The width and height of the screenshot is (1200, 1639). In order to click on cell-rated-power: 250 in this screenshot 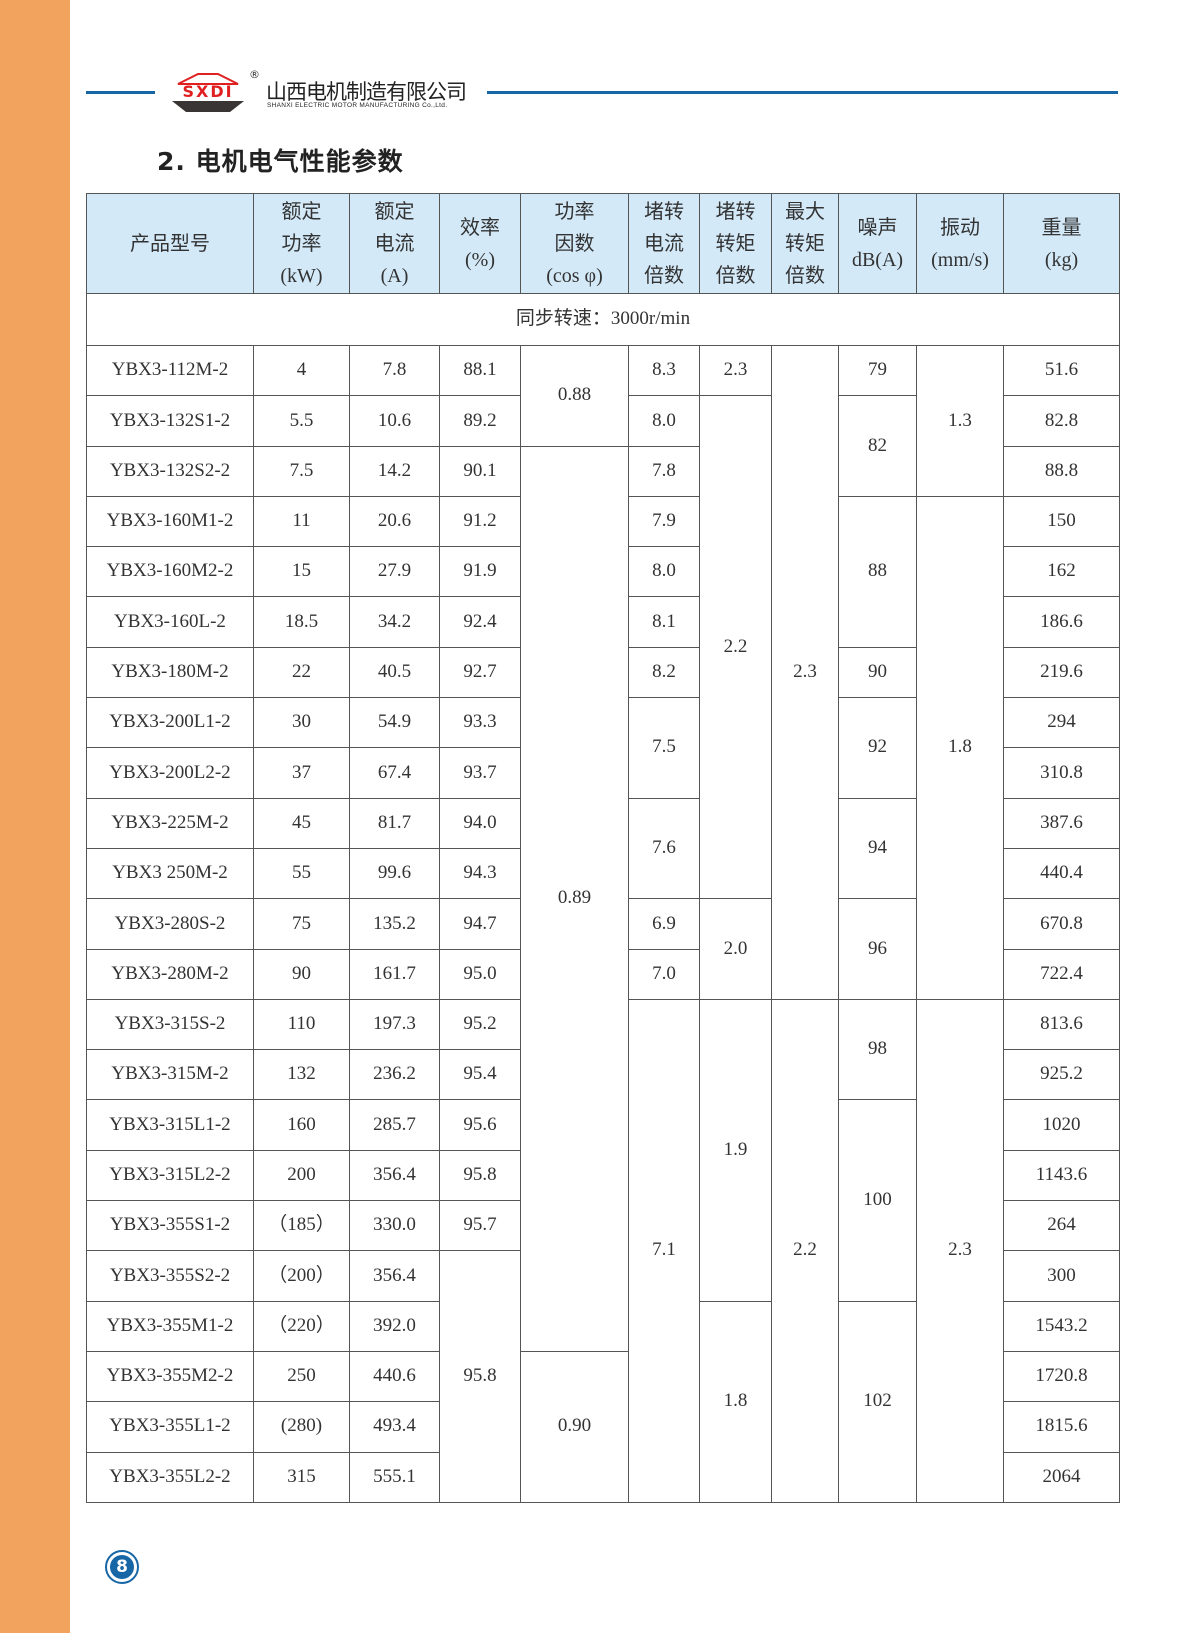, I will do `click(301, 1376)`.